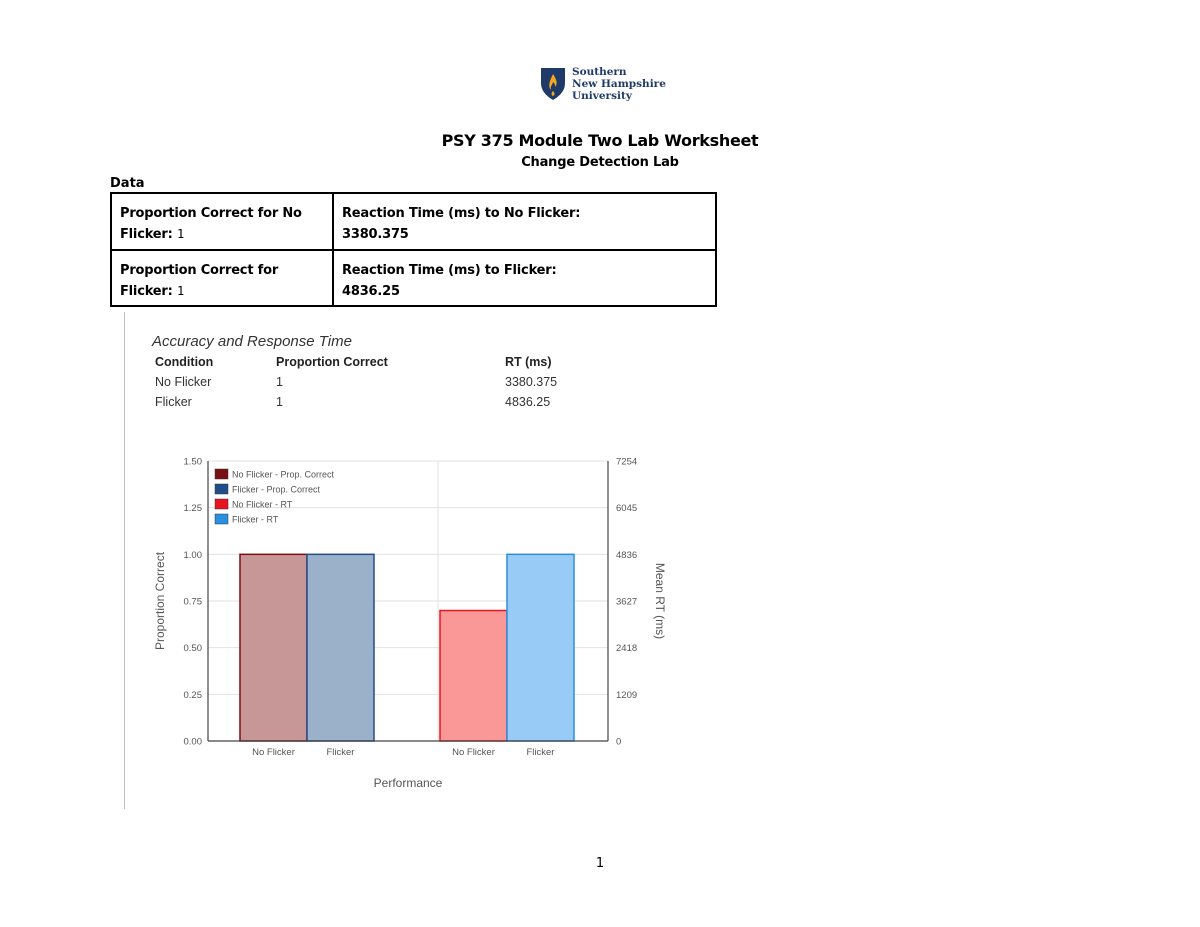 The height and width of the screenshot is (927, 1200). Describe the element at coordinates (626, 508) in the screenshot. I see `y2-tick-label: 6045` at that location.